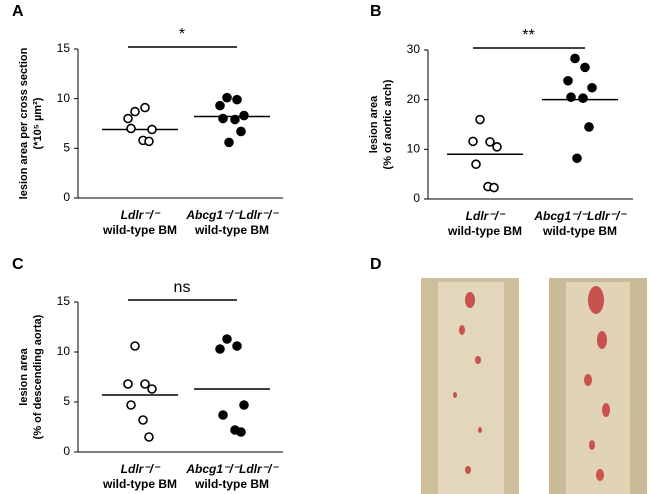  What do you see at coordinates (528, 35) in the screenshot?
I see `significance-label: **` at bounding box center [528, 35].